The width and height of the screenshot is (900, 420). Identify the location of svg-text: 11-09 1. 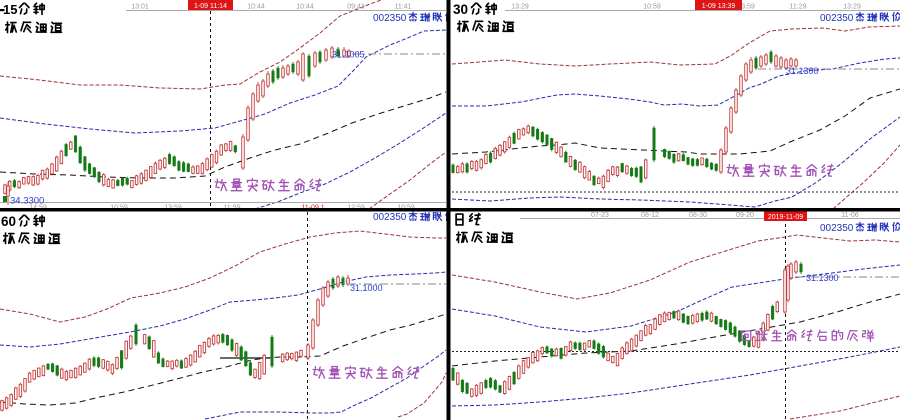
(312, 208).